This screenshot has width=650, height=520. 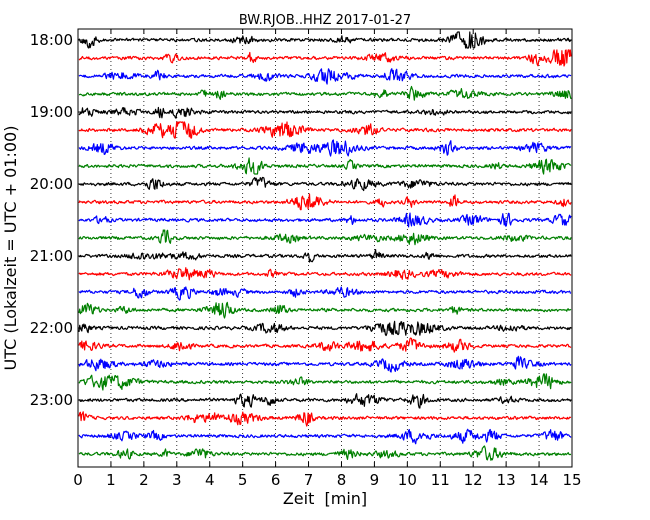 I want to click on x-tick-label: 15, so click(x=571, y=480).